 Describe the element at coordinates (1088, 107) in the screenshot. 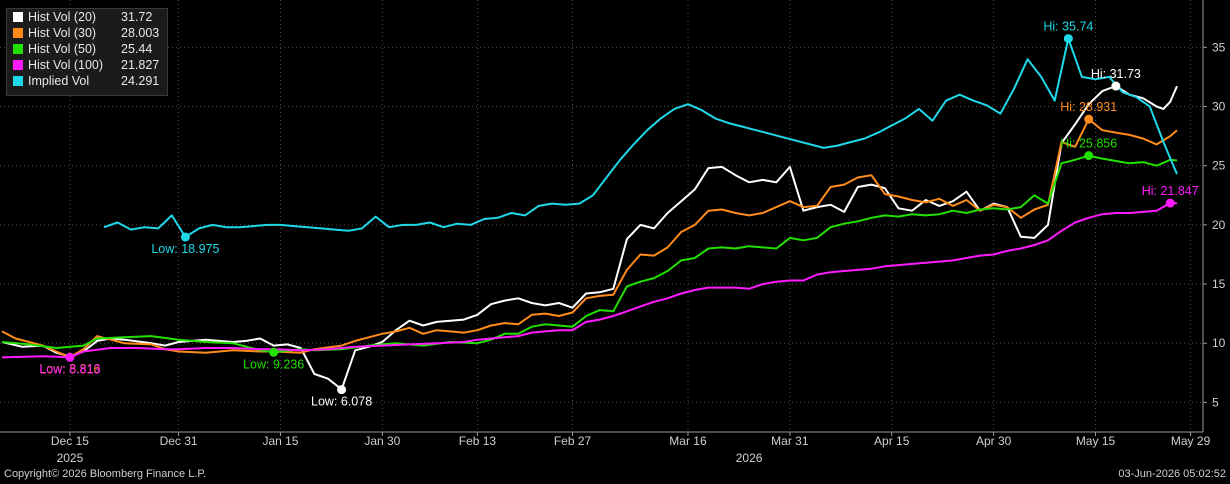

I see `extreme-label: Hi: 28.931` at that location.